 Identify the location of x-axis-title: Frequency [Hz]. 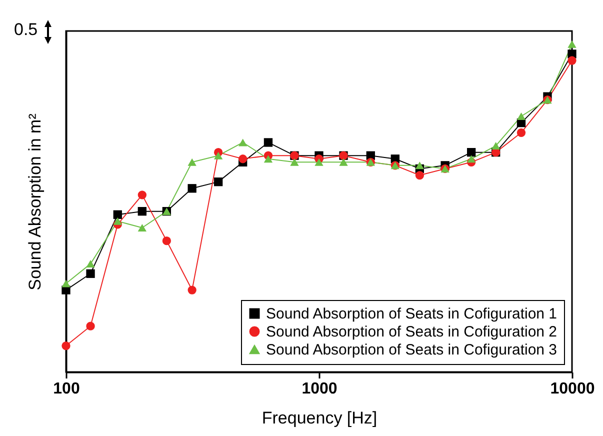
(320, 418).